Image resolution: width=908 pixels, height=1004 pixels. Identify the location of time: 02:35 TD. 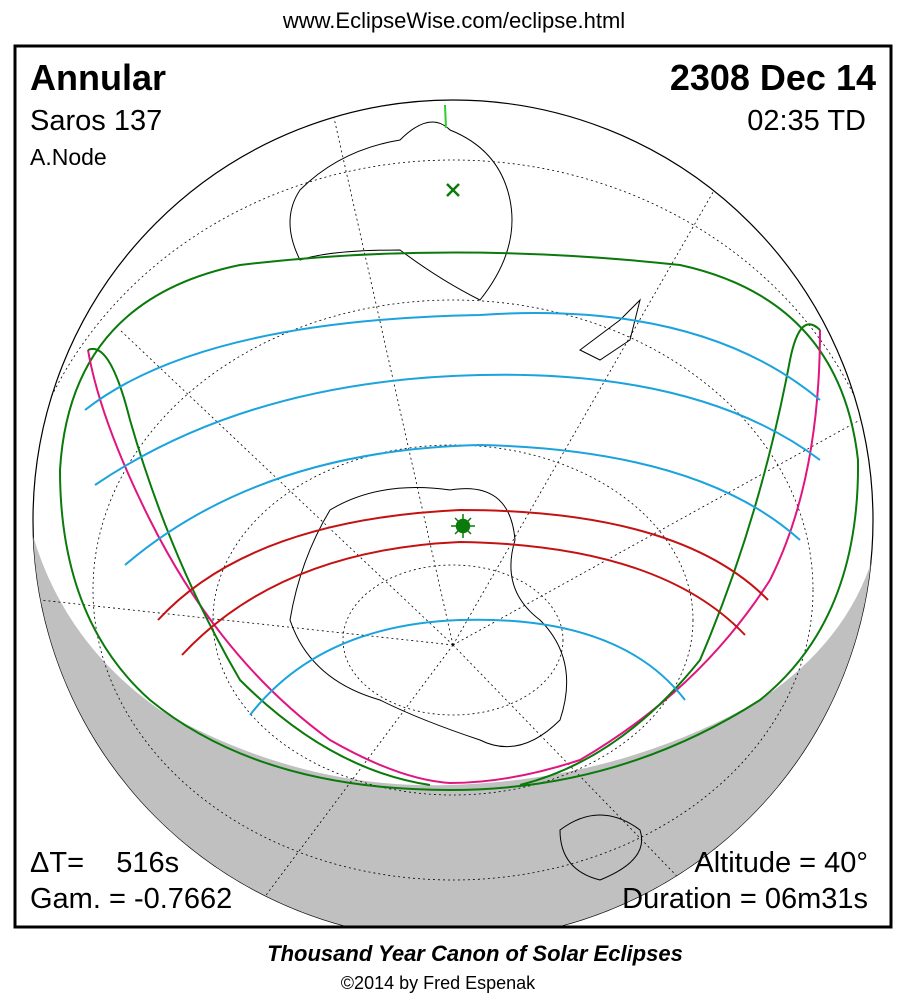
(806, 121).